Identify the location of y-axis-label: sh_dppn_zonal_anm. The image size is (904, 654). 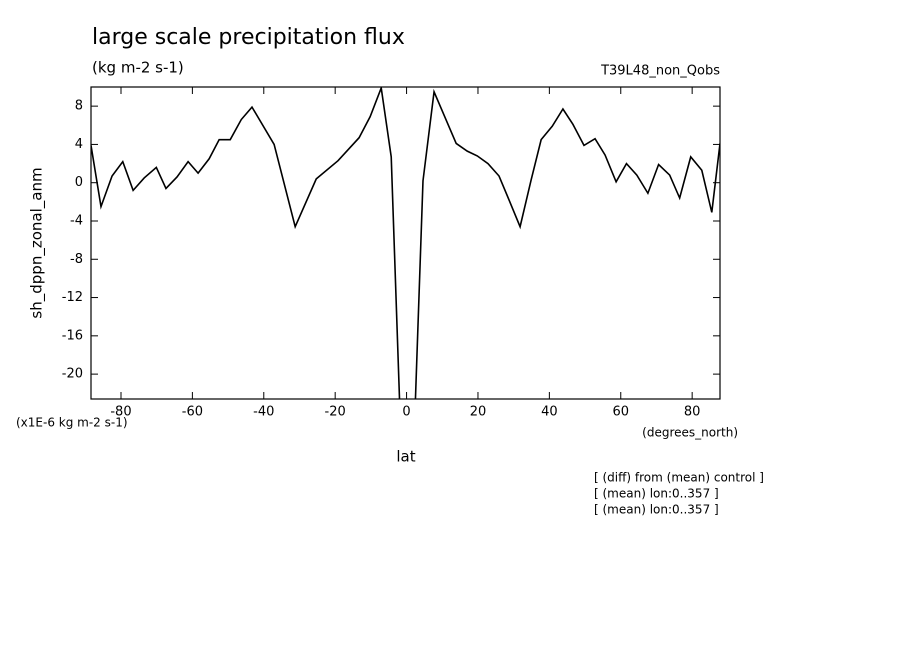
(37, 242).